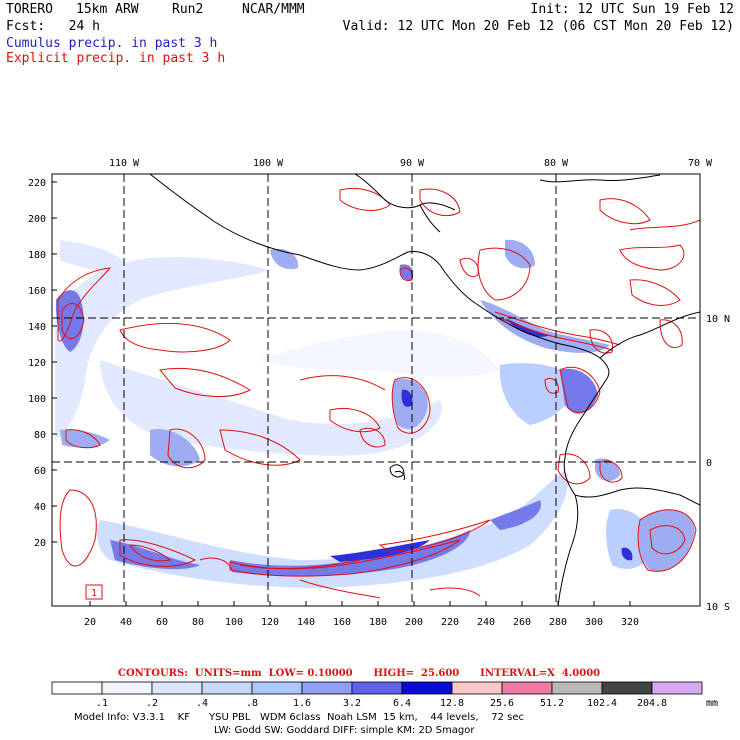 This screenshot has height=740, width=740. I want to click on y-tick-label: 100, so click(37, 399).